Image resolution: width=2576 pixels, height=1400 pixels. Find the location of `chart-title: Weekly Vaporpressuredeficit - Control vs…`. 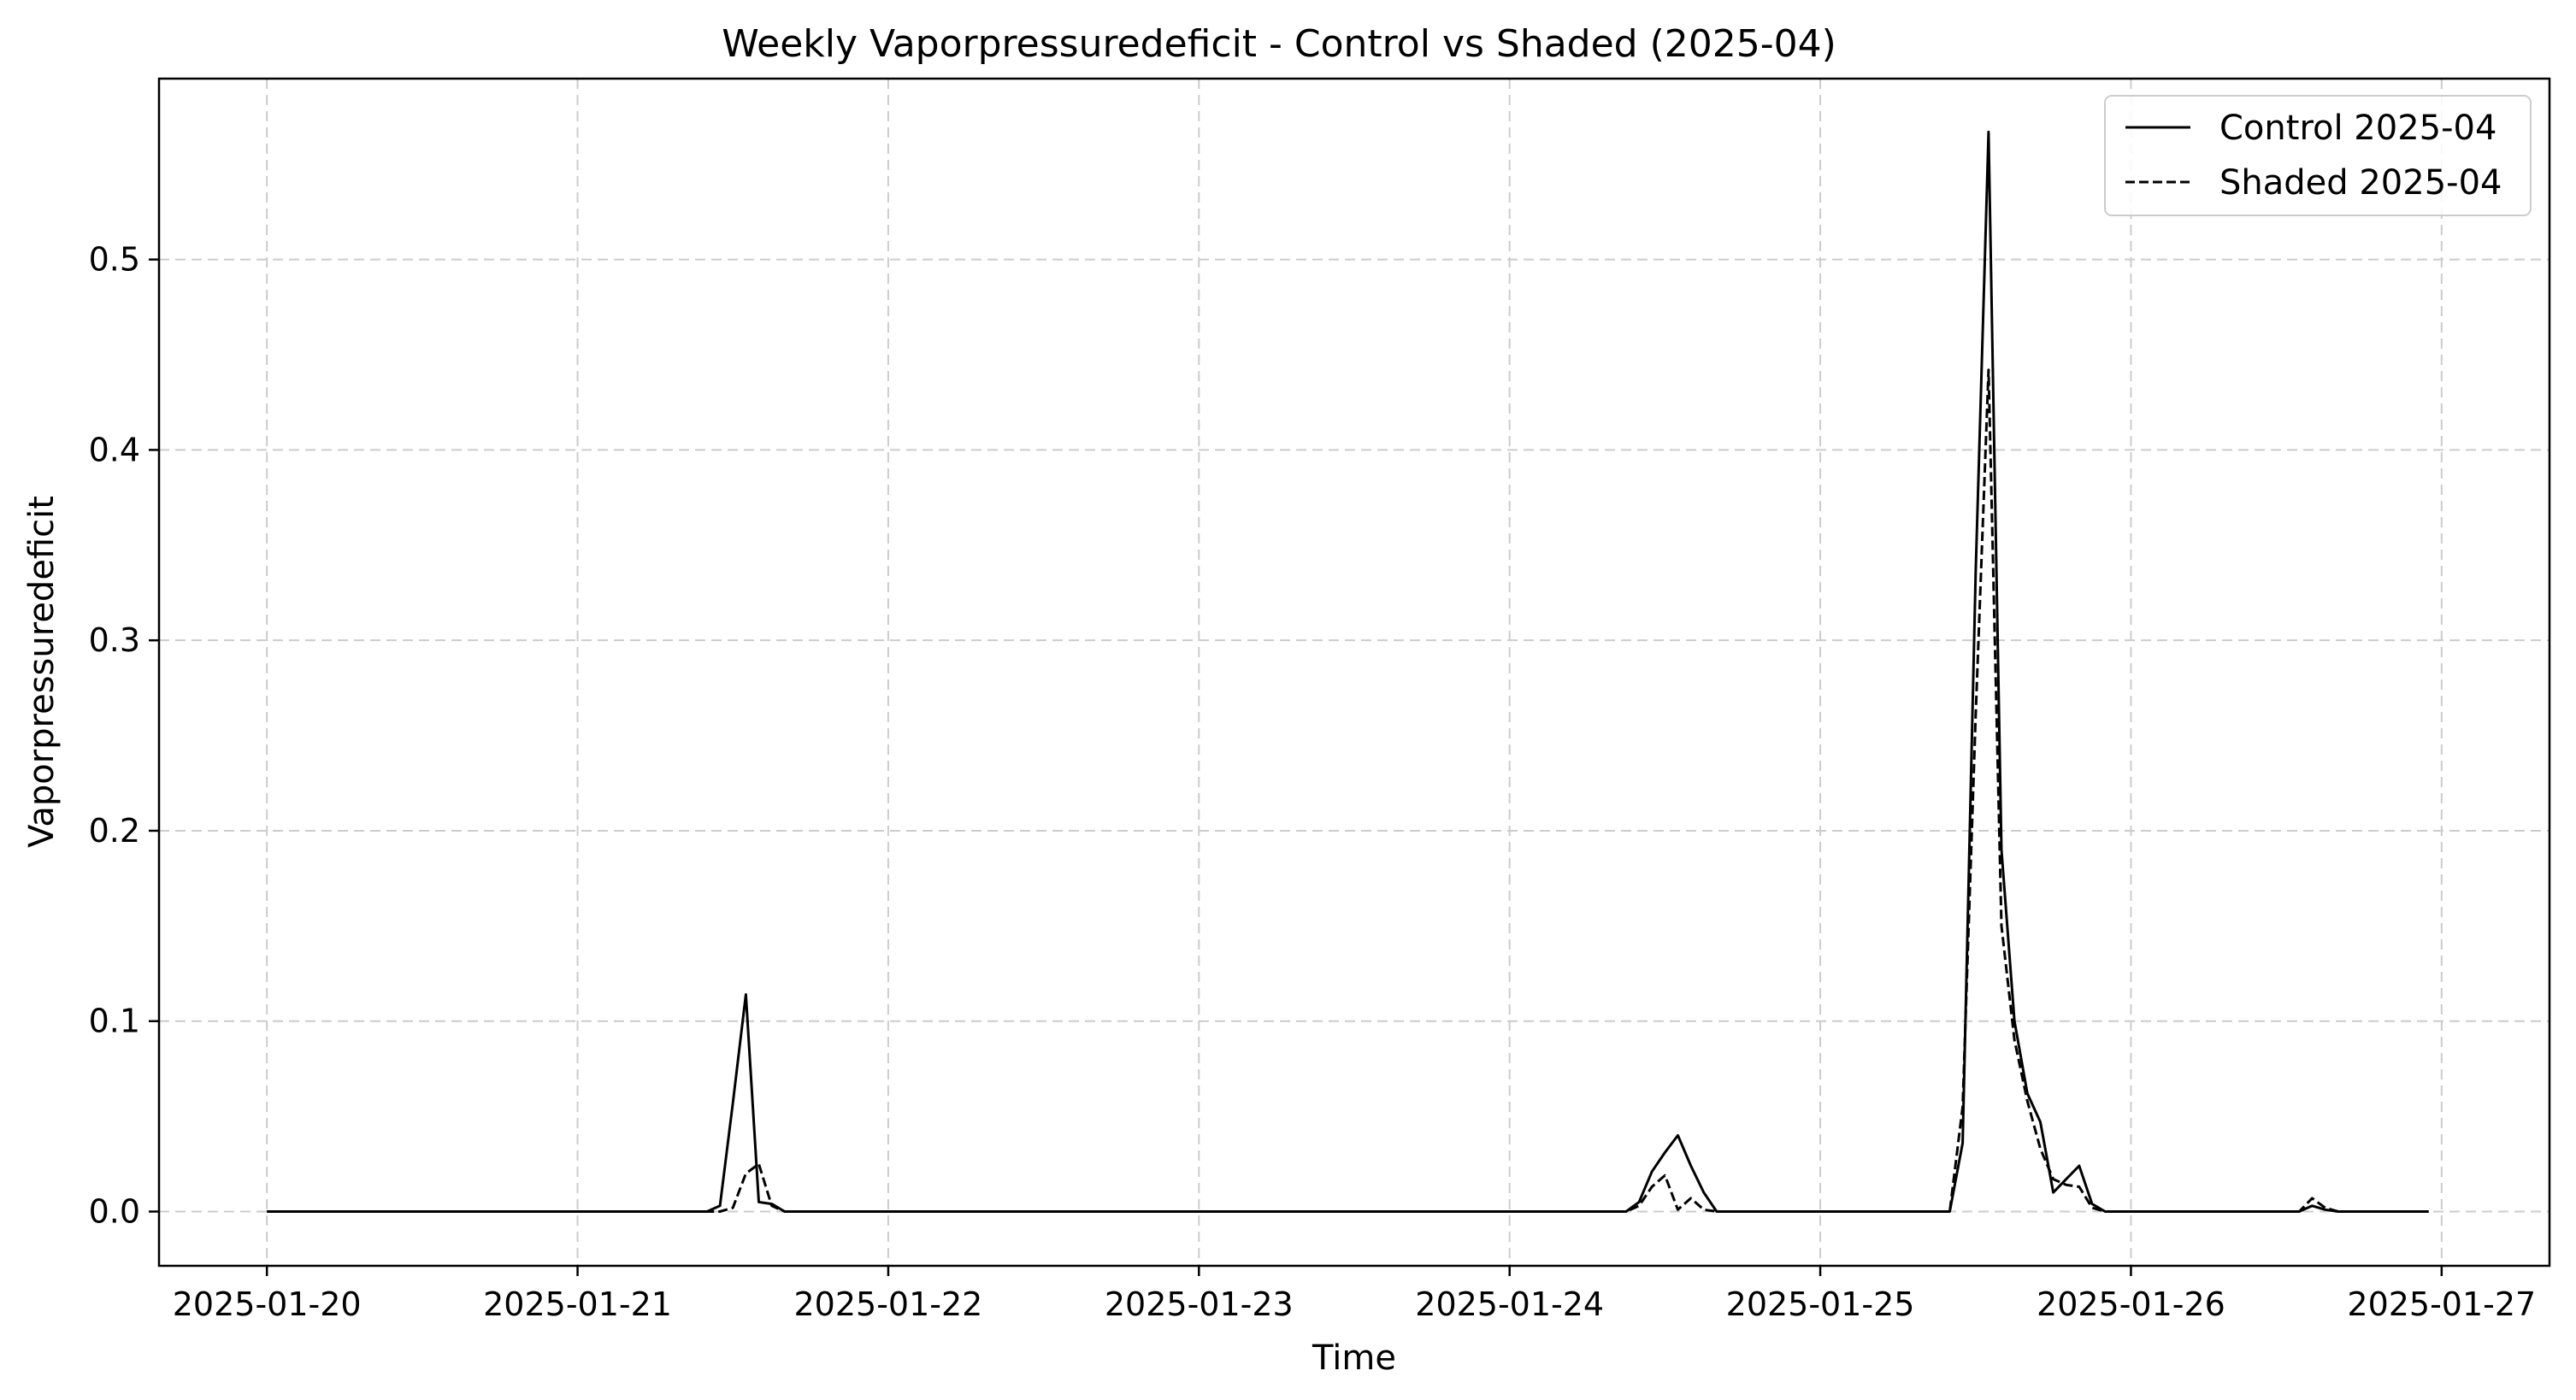

chart-title: Weekly Vaporpressuredeficit - Control vs… is located at coordinates (1279, 44).